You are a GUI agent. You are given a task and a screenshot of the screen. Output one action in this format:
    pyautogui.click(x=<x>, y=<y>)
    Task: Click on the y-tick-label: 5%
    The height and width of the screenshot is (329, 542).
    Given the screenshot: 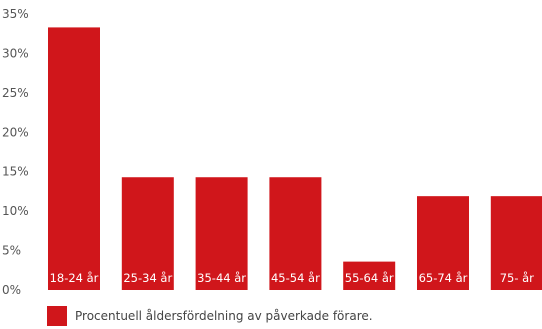 What is the action you would take?
    pyautogui.click(x=11, y=251)
    